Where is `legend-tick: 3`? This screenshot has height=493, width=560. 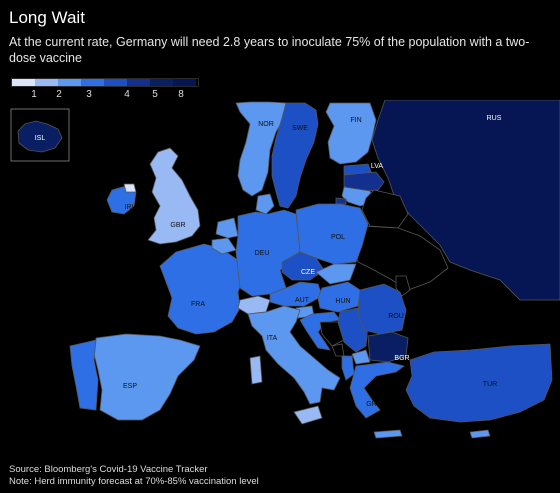 legend-tick: 3 is located at coordinates (89, 94).